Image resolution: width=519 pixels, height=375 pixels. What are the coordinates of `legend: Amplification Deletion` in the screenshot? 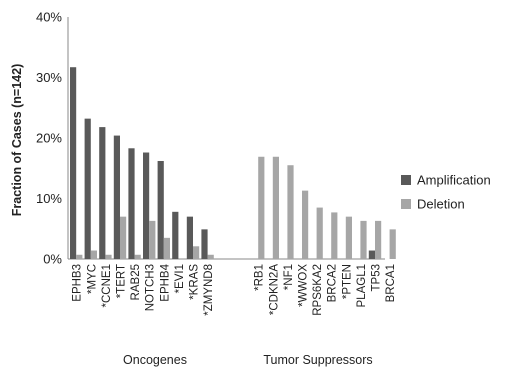 It's located at (446, 192).